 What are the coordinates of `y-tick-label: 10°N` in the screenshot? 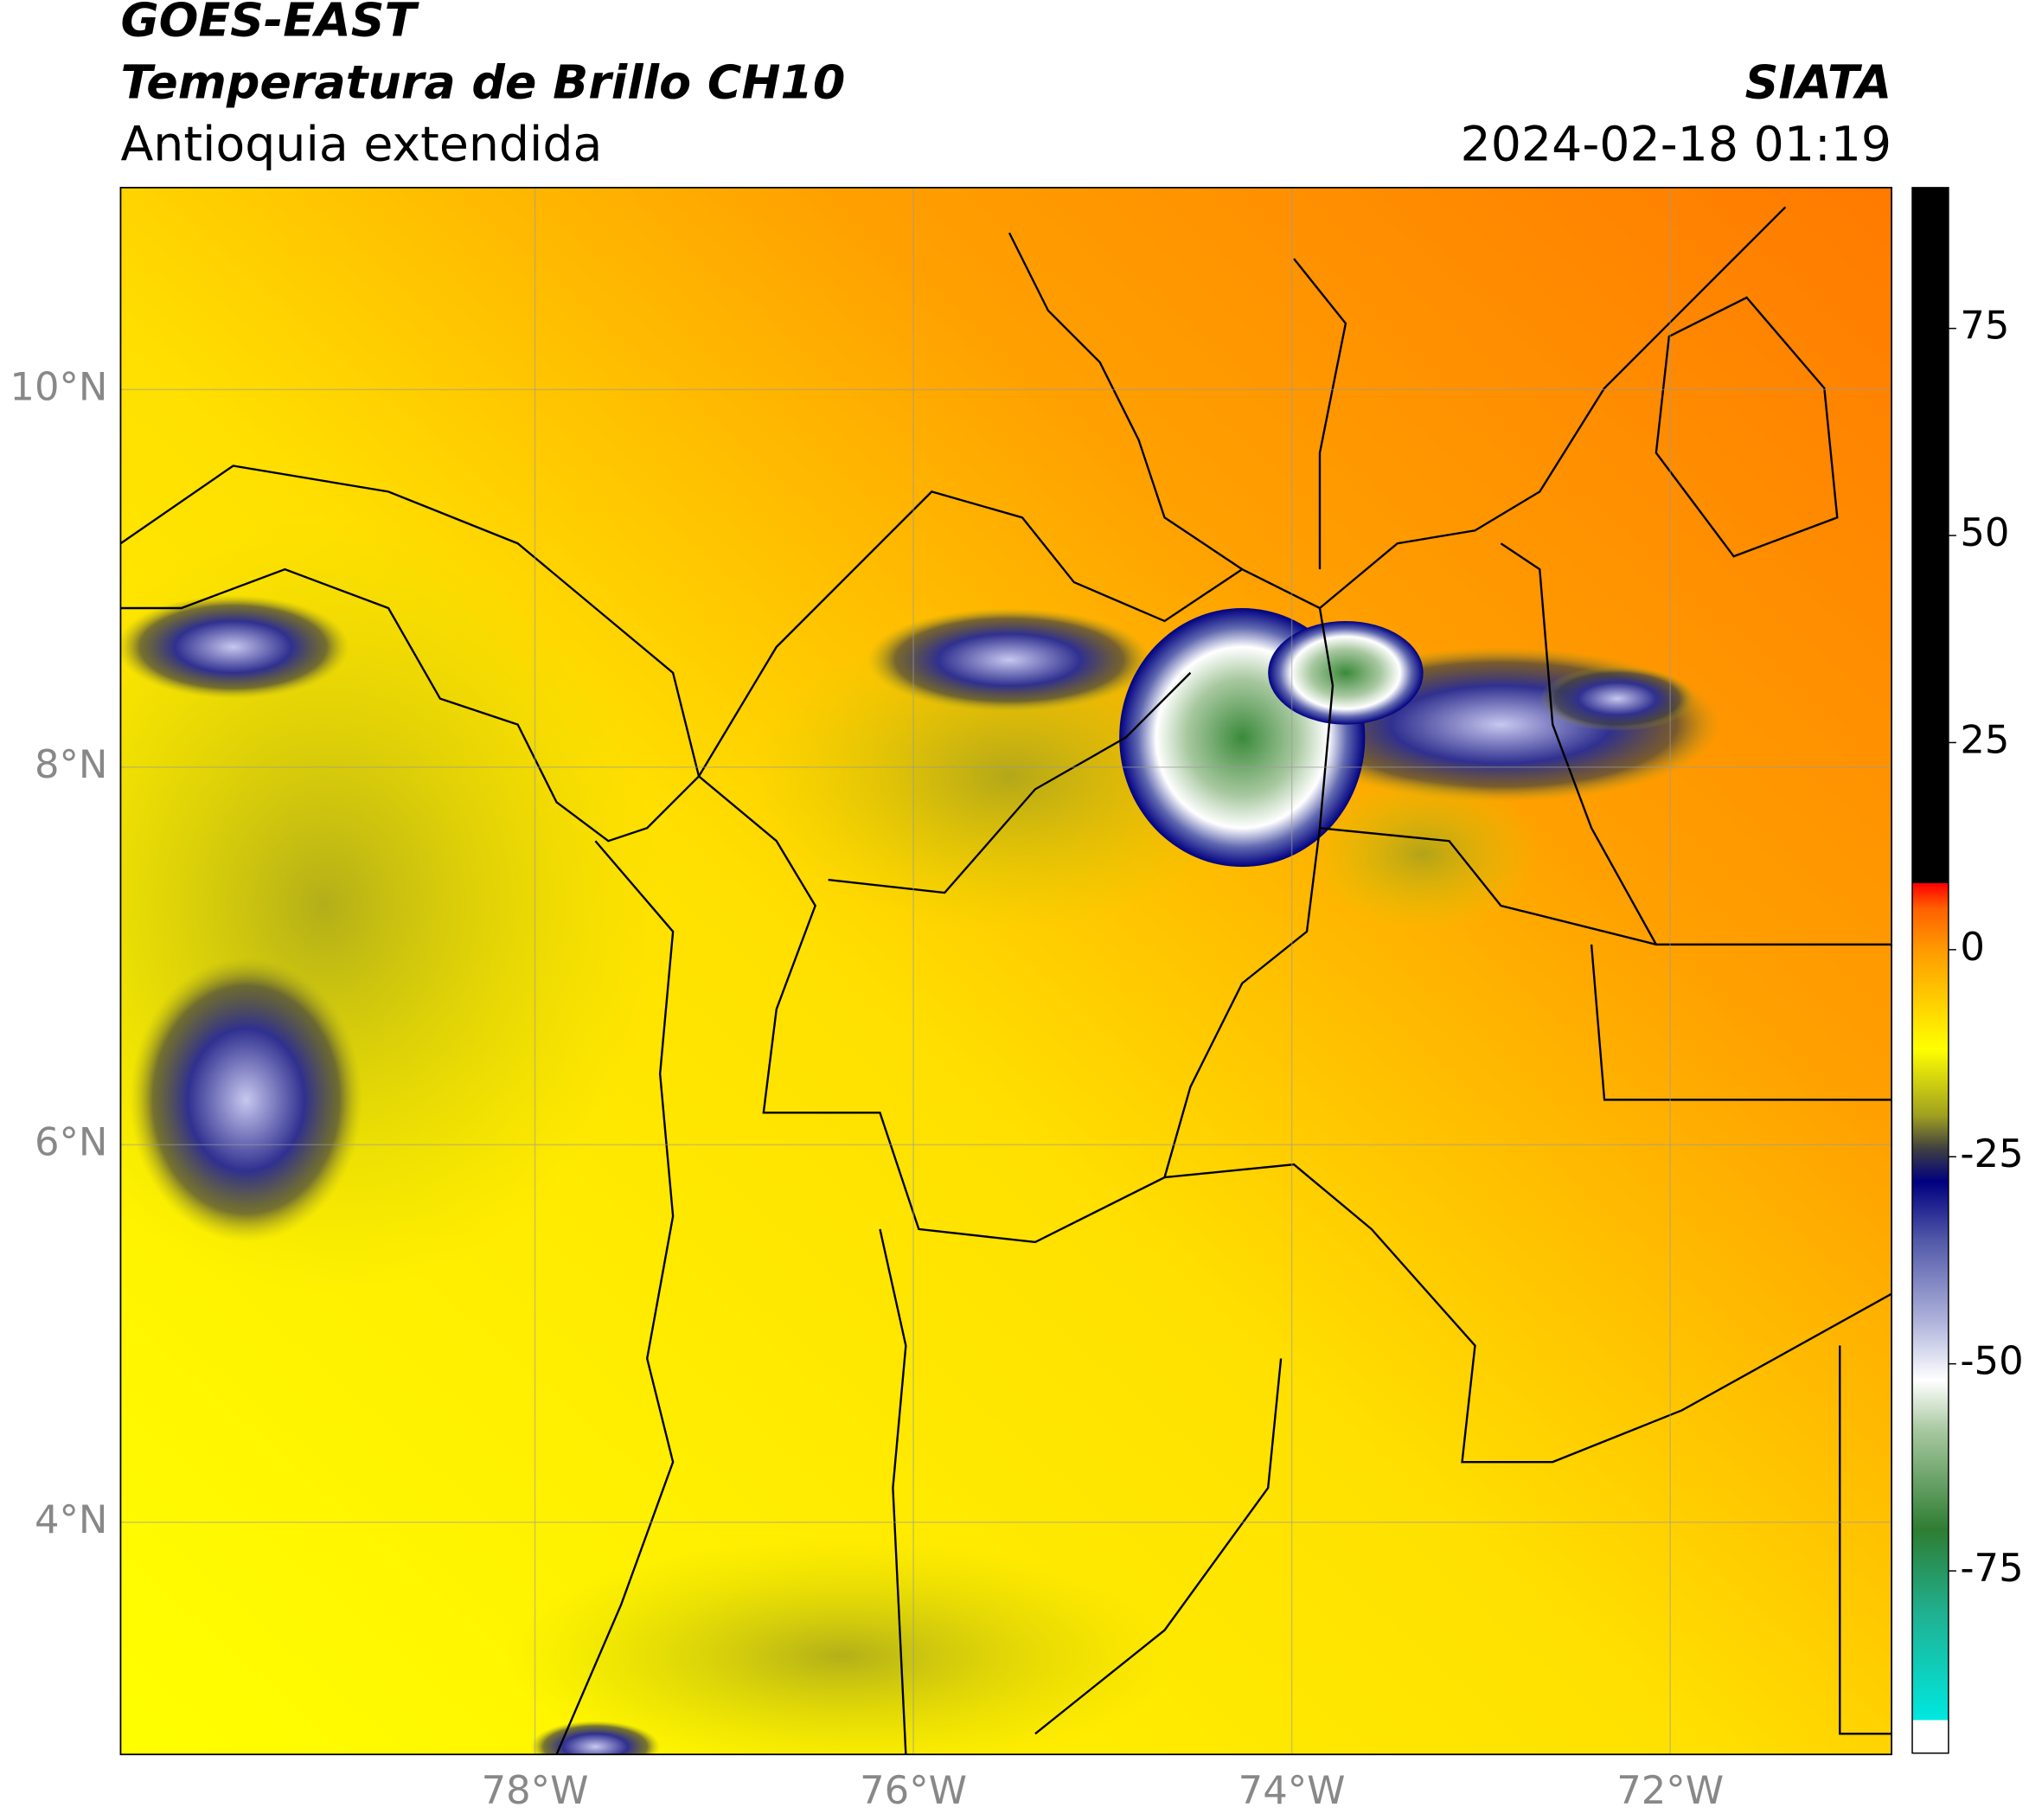 It's located at (58, 386).